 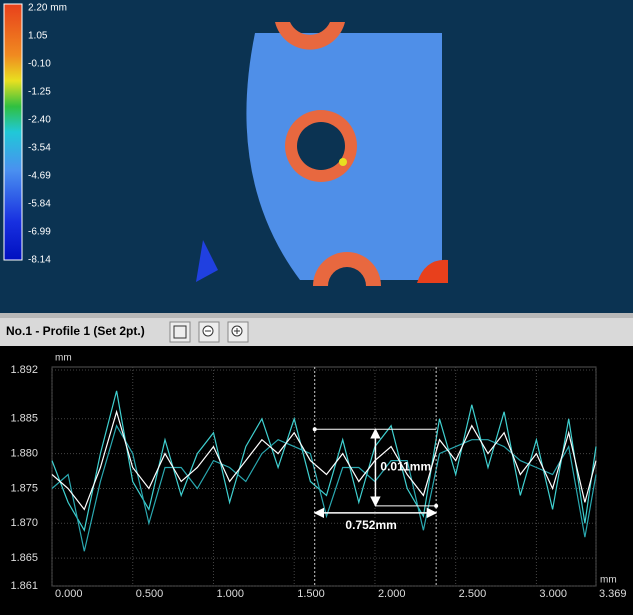 What do you see at coordinates (180, 332) in the screenshot?
I see `fit-button` at bounding box center [180, 332].